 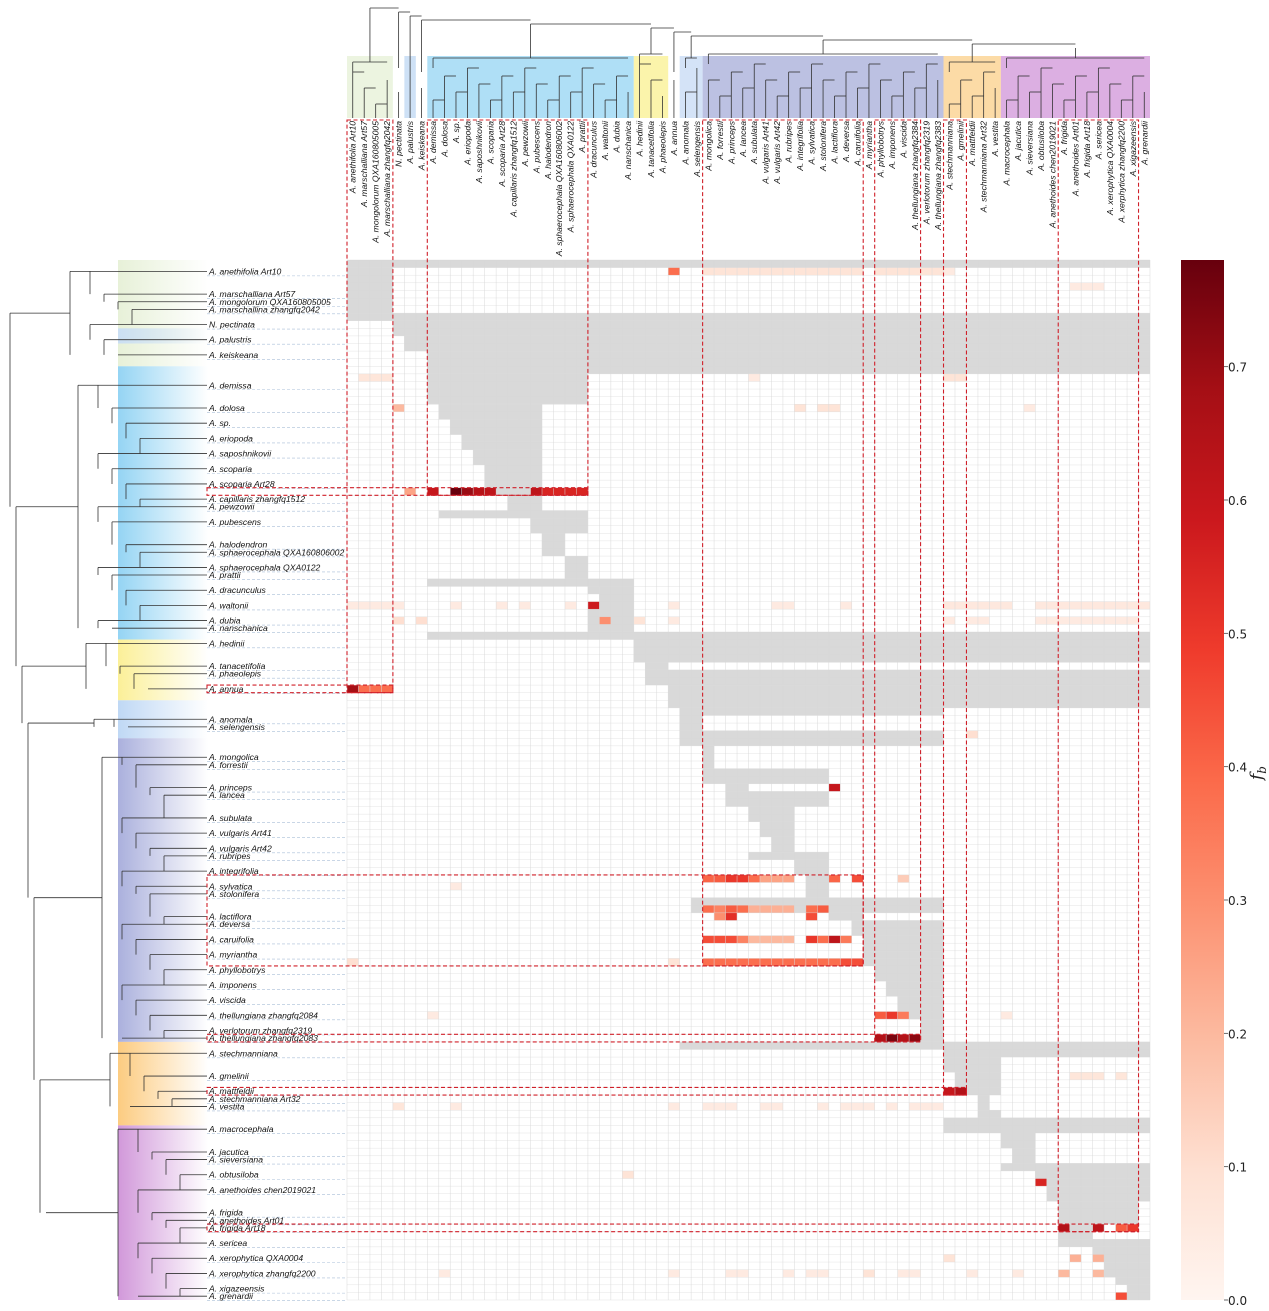 What do you see at coordinates (456, 132) in the screenshot?
I see `column-label: A. sp.` at bounding box center [456, 132].